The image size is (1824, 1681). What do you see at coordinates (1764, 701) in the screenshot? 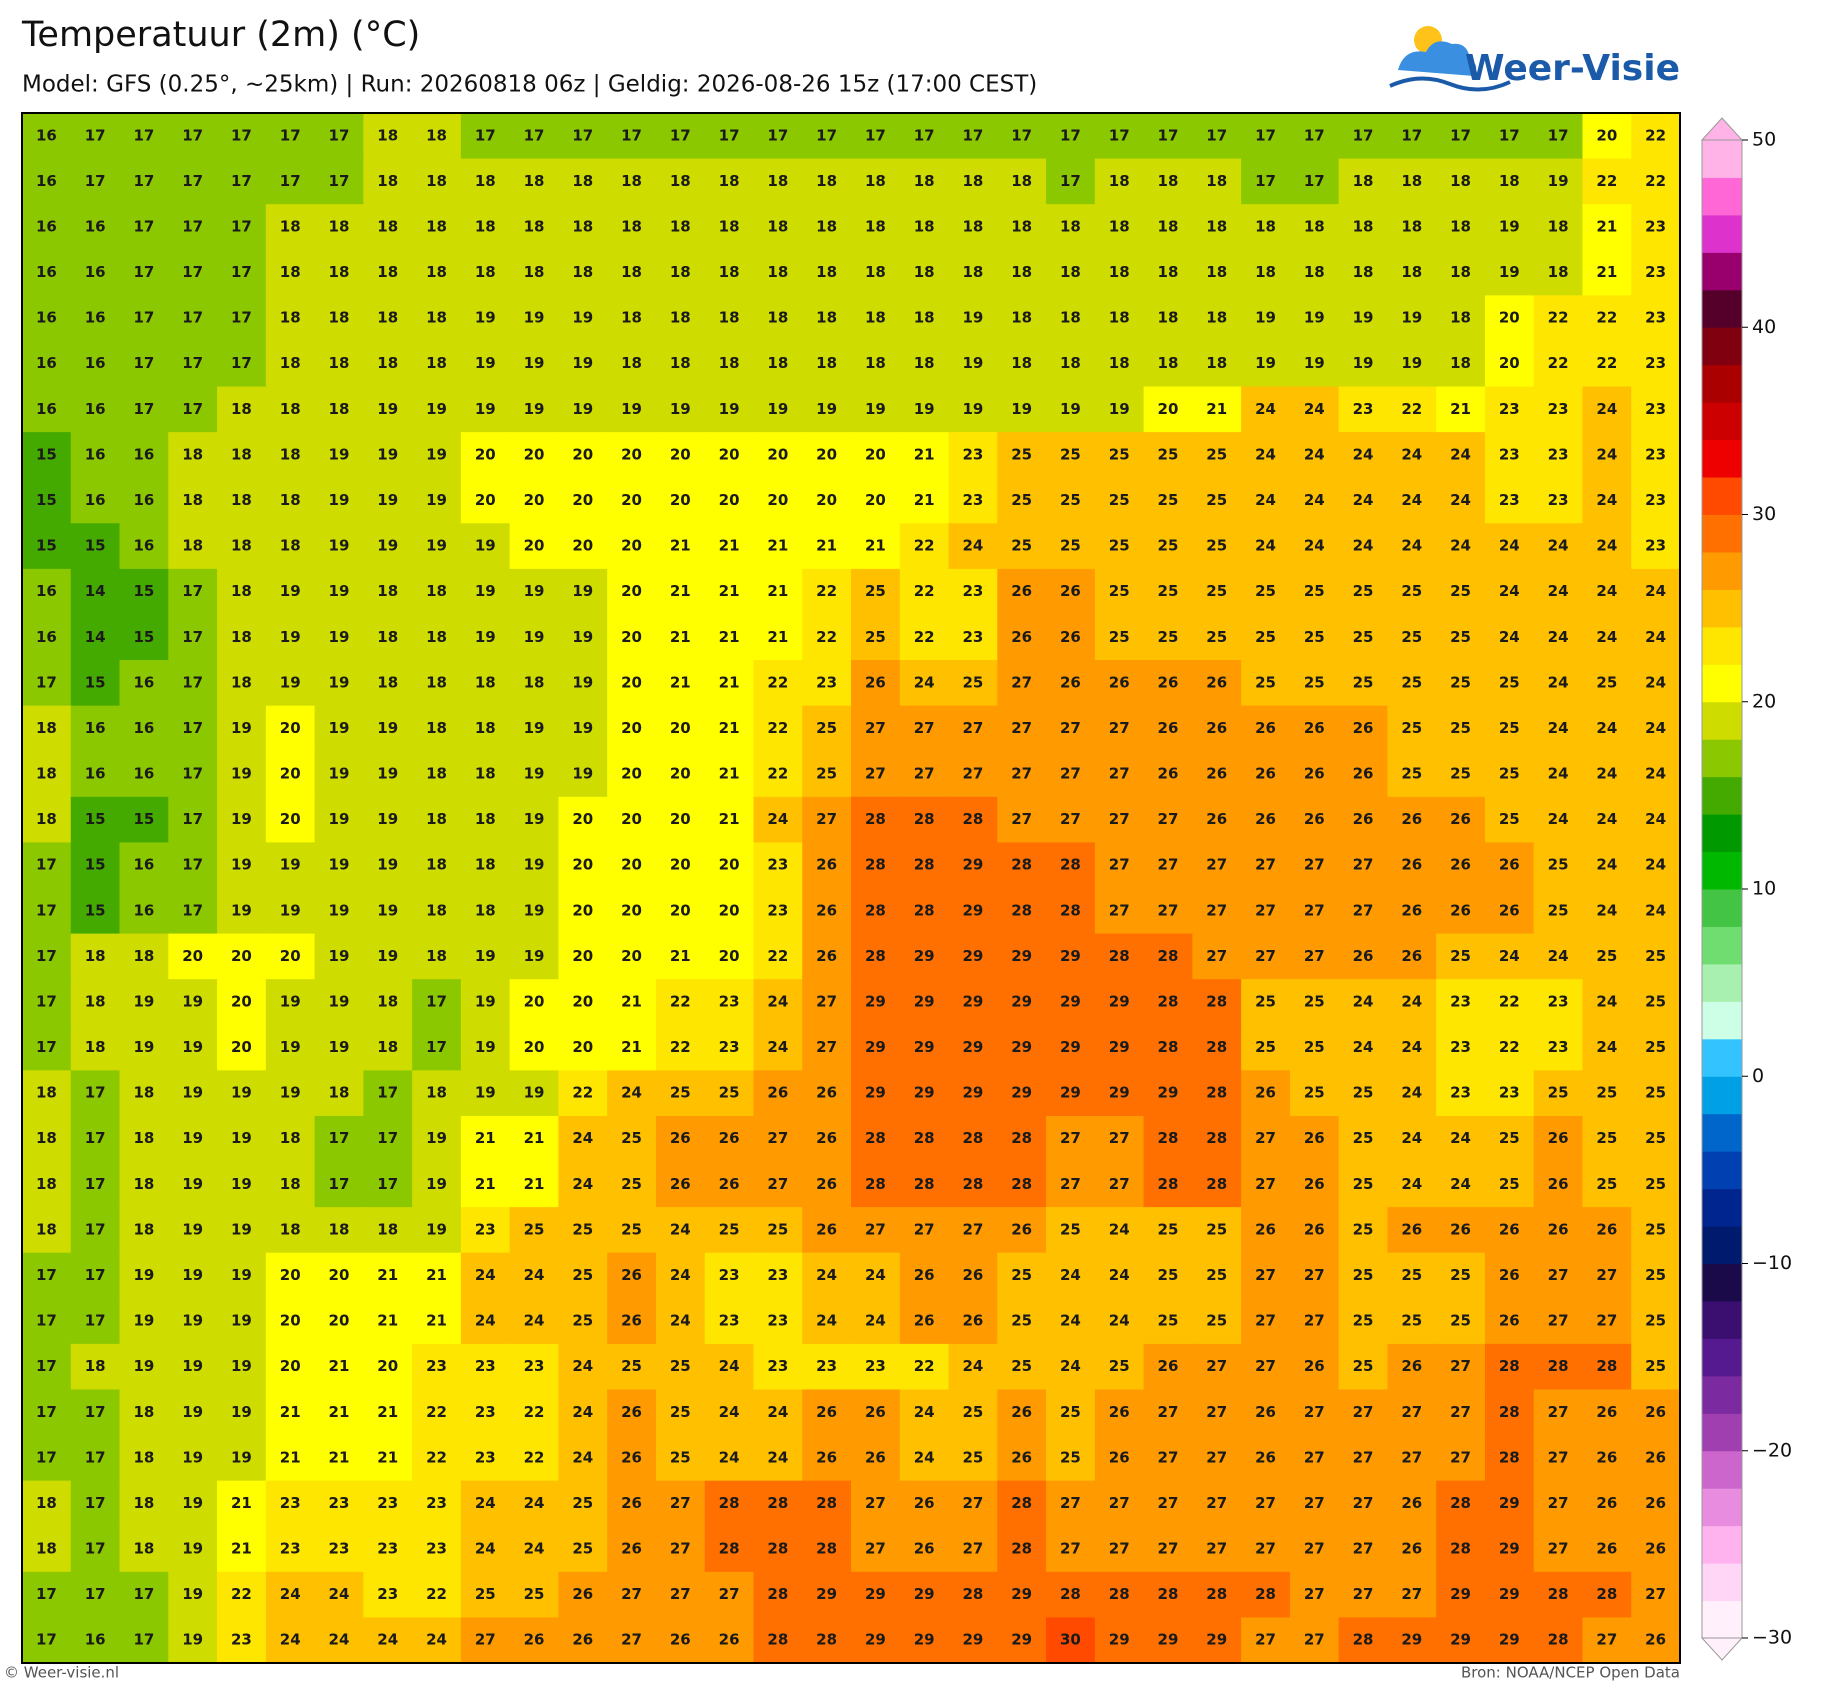
I see `colorbar-tick-label: 20` at bounding box center [1764, 701].